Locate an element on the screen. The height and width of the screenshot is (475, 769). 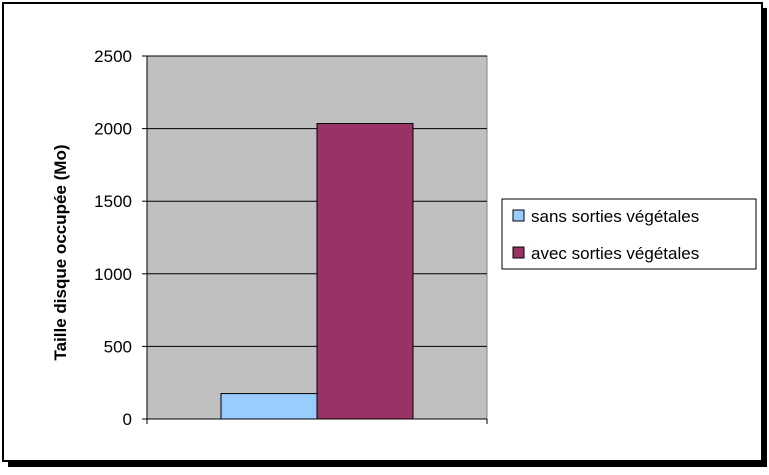
bar-avec-sorties-végétales is located at coordinates (365, 271).